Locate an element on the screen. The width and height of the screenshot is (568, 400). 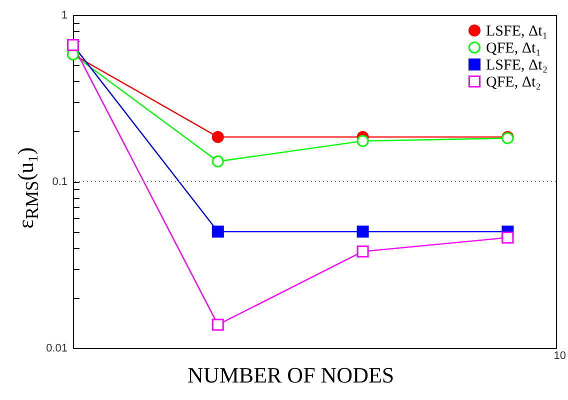
y-tick-label: 1 is located at coordinates (64, 16).